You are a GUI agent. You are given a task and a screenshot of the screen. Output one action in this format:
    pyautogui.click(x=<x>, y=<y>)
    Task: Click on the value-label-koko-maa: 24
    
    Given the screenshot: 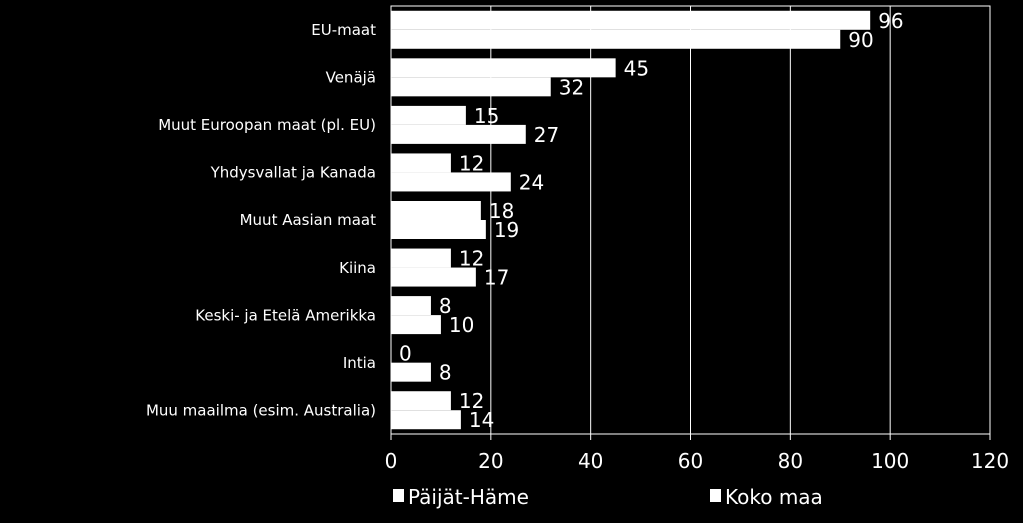 What is the action you would take?
    pyautogui.click(x=531, y=182)
    